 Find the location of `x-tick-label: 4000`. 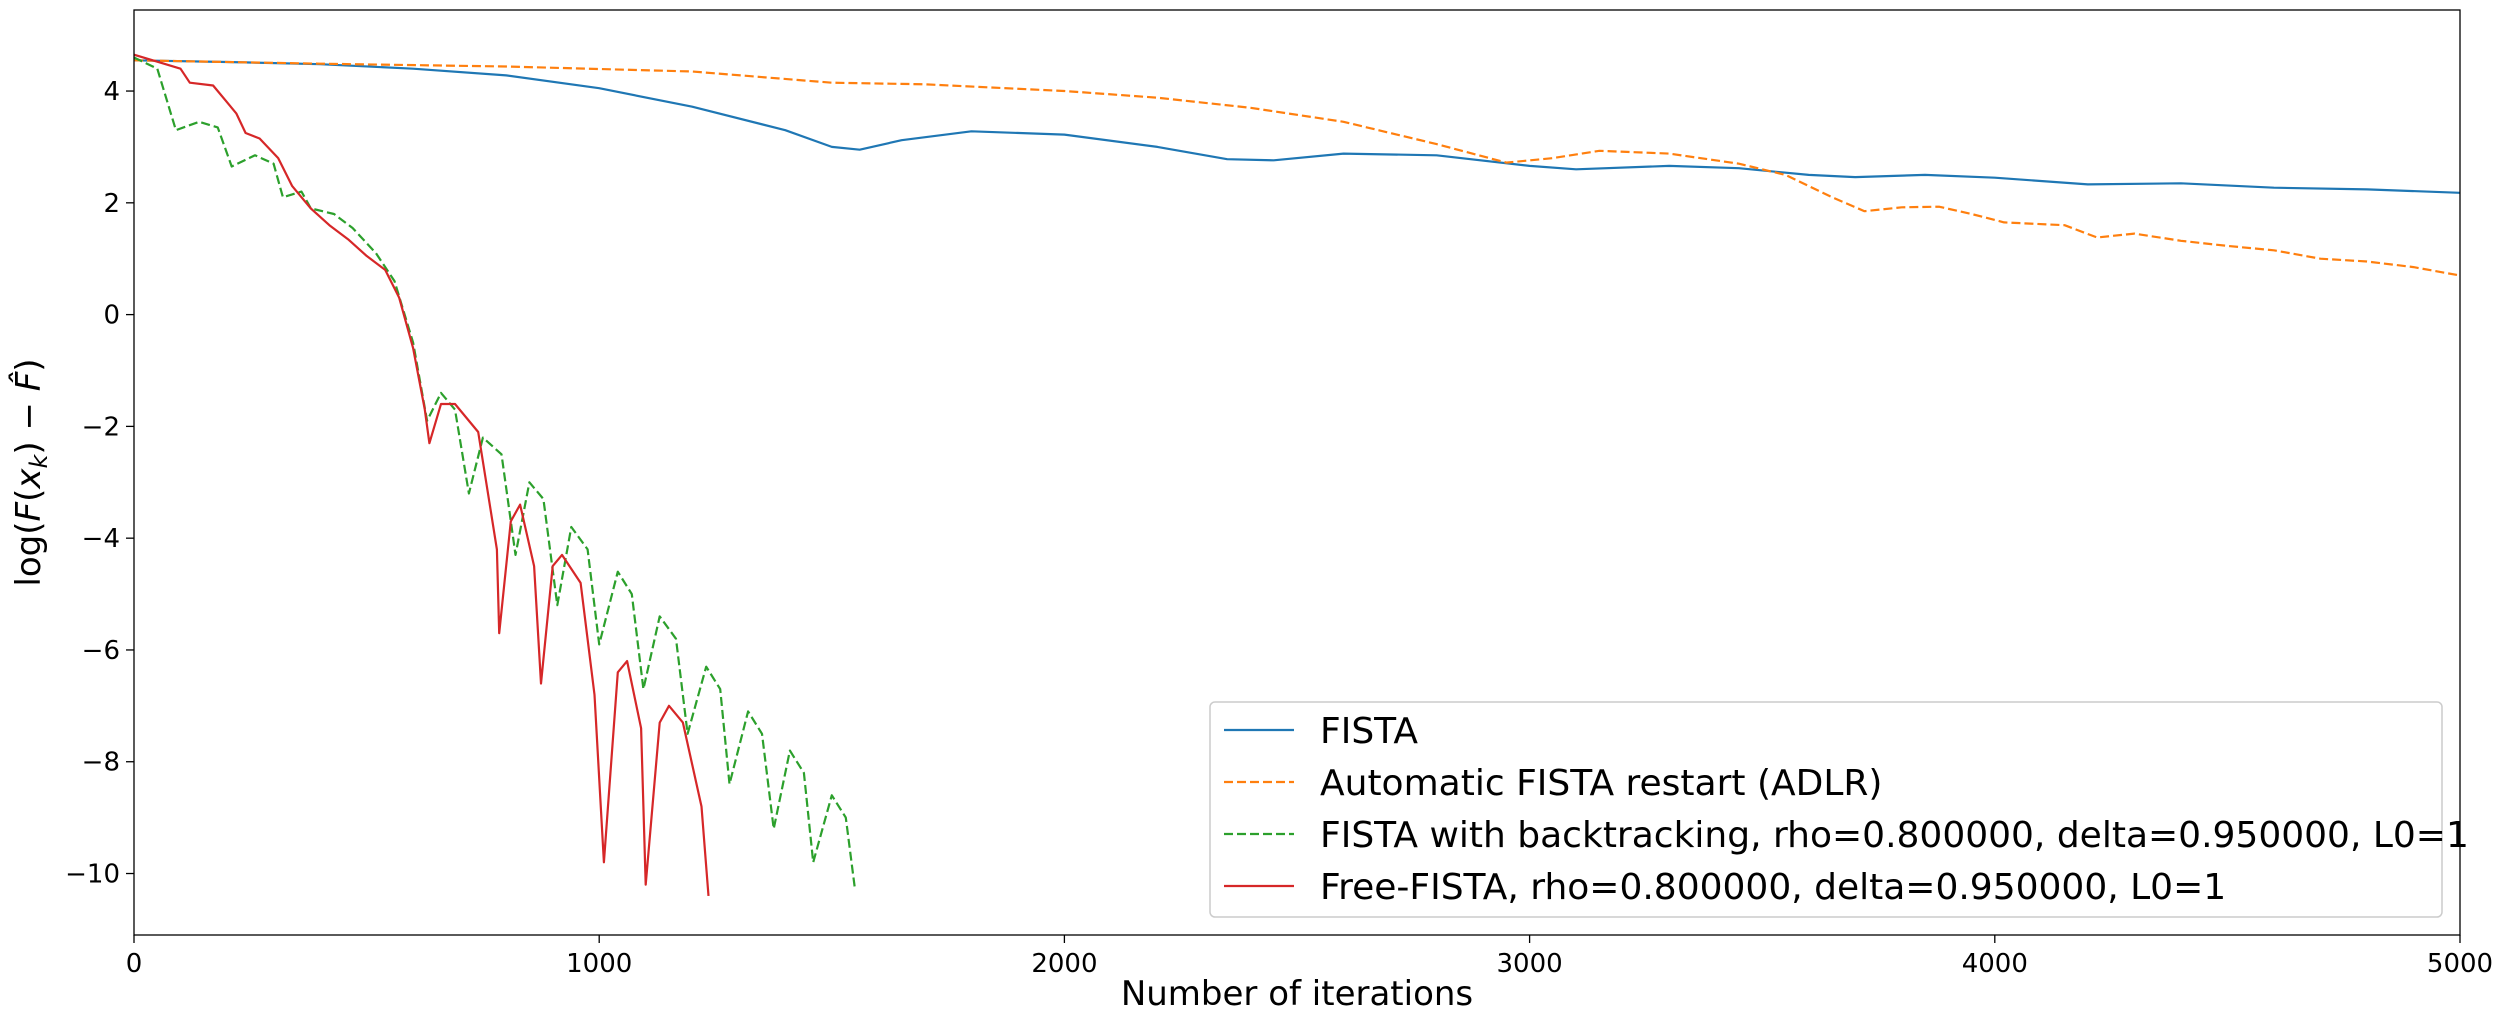

x-tick-label: 4000 is located at coordinates (1995, 964).